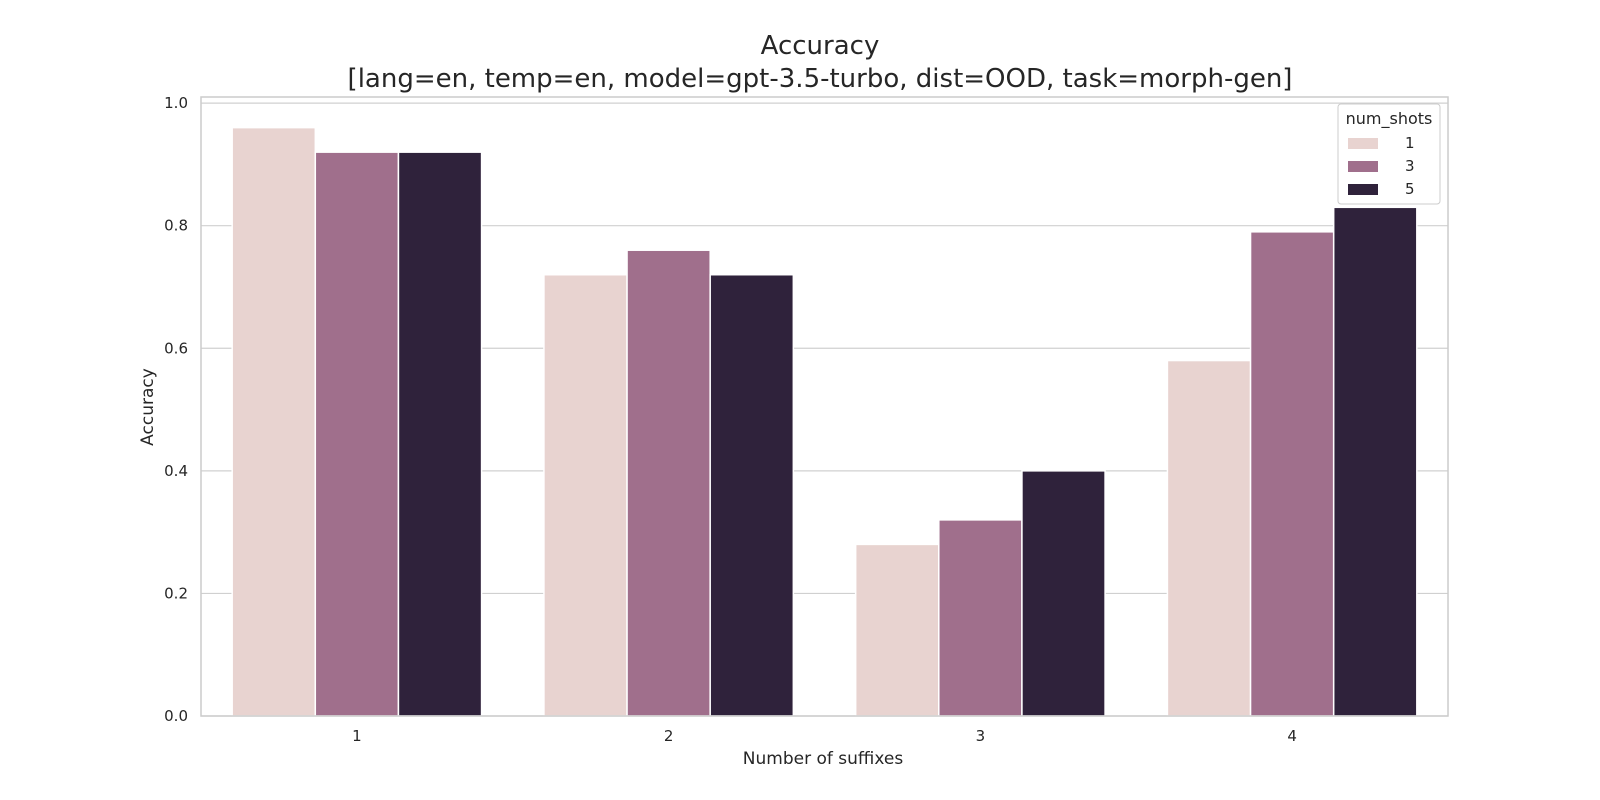 This screenshot has height=800, width=1600. What do you see at coordinates (1410, 166) in the screenshot?
I see `legend-label: 3` at bounding box center [1410, 166].